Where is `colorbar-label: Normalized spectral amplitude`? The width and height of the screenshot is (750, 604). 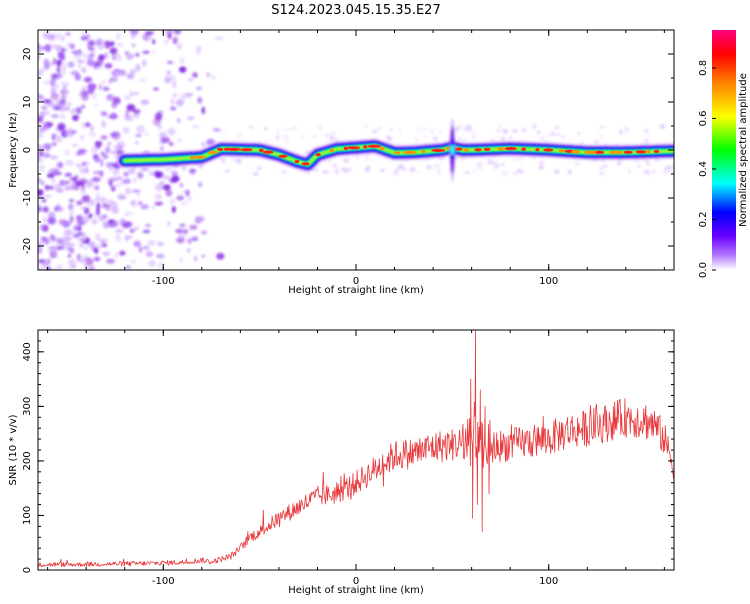
colorbar-label: Normalized spectral amplitude is located at coordinates (743, 150).